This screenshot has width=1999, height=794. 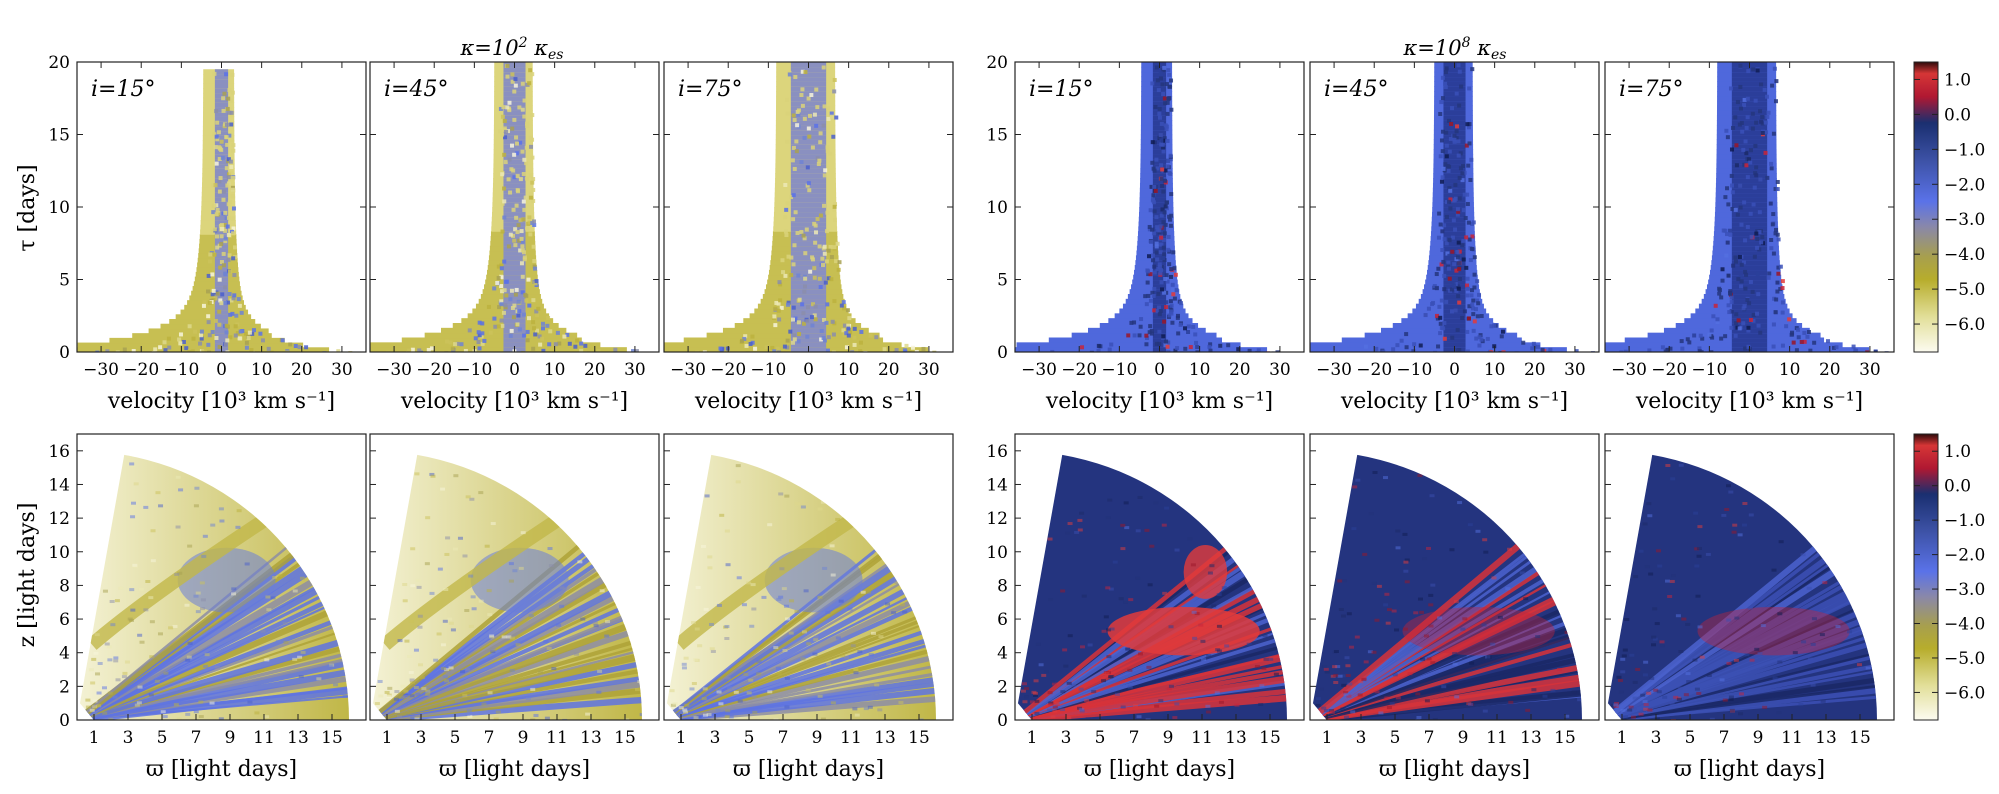 I want to click on bottom-panel-3-image, so click(x=801, y=587).